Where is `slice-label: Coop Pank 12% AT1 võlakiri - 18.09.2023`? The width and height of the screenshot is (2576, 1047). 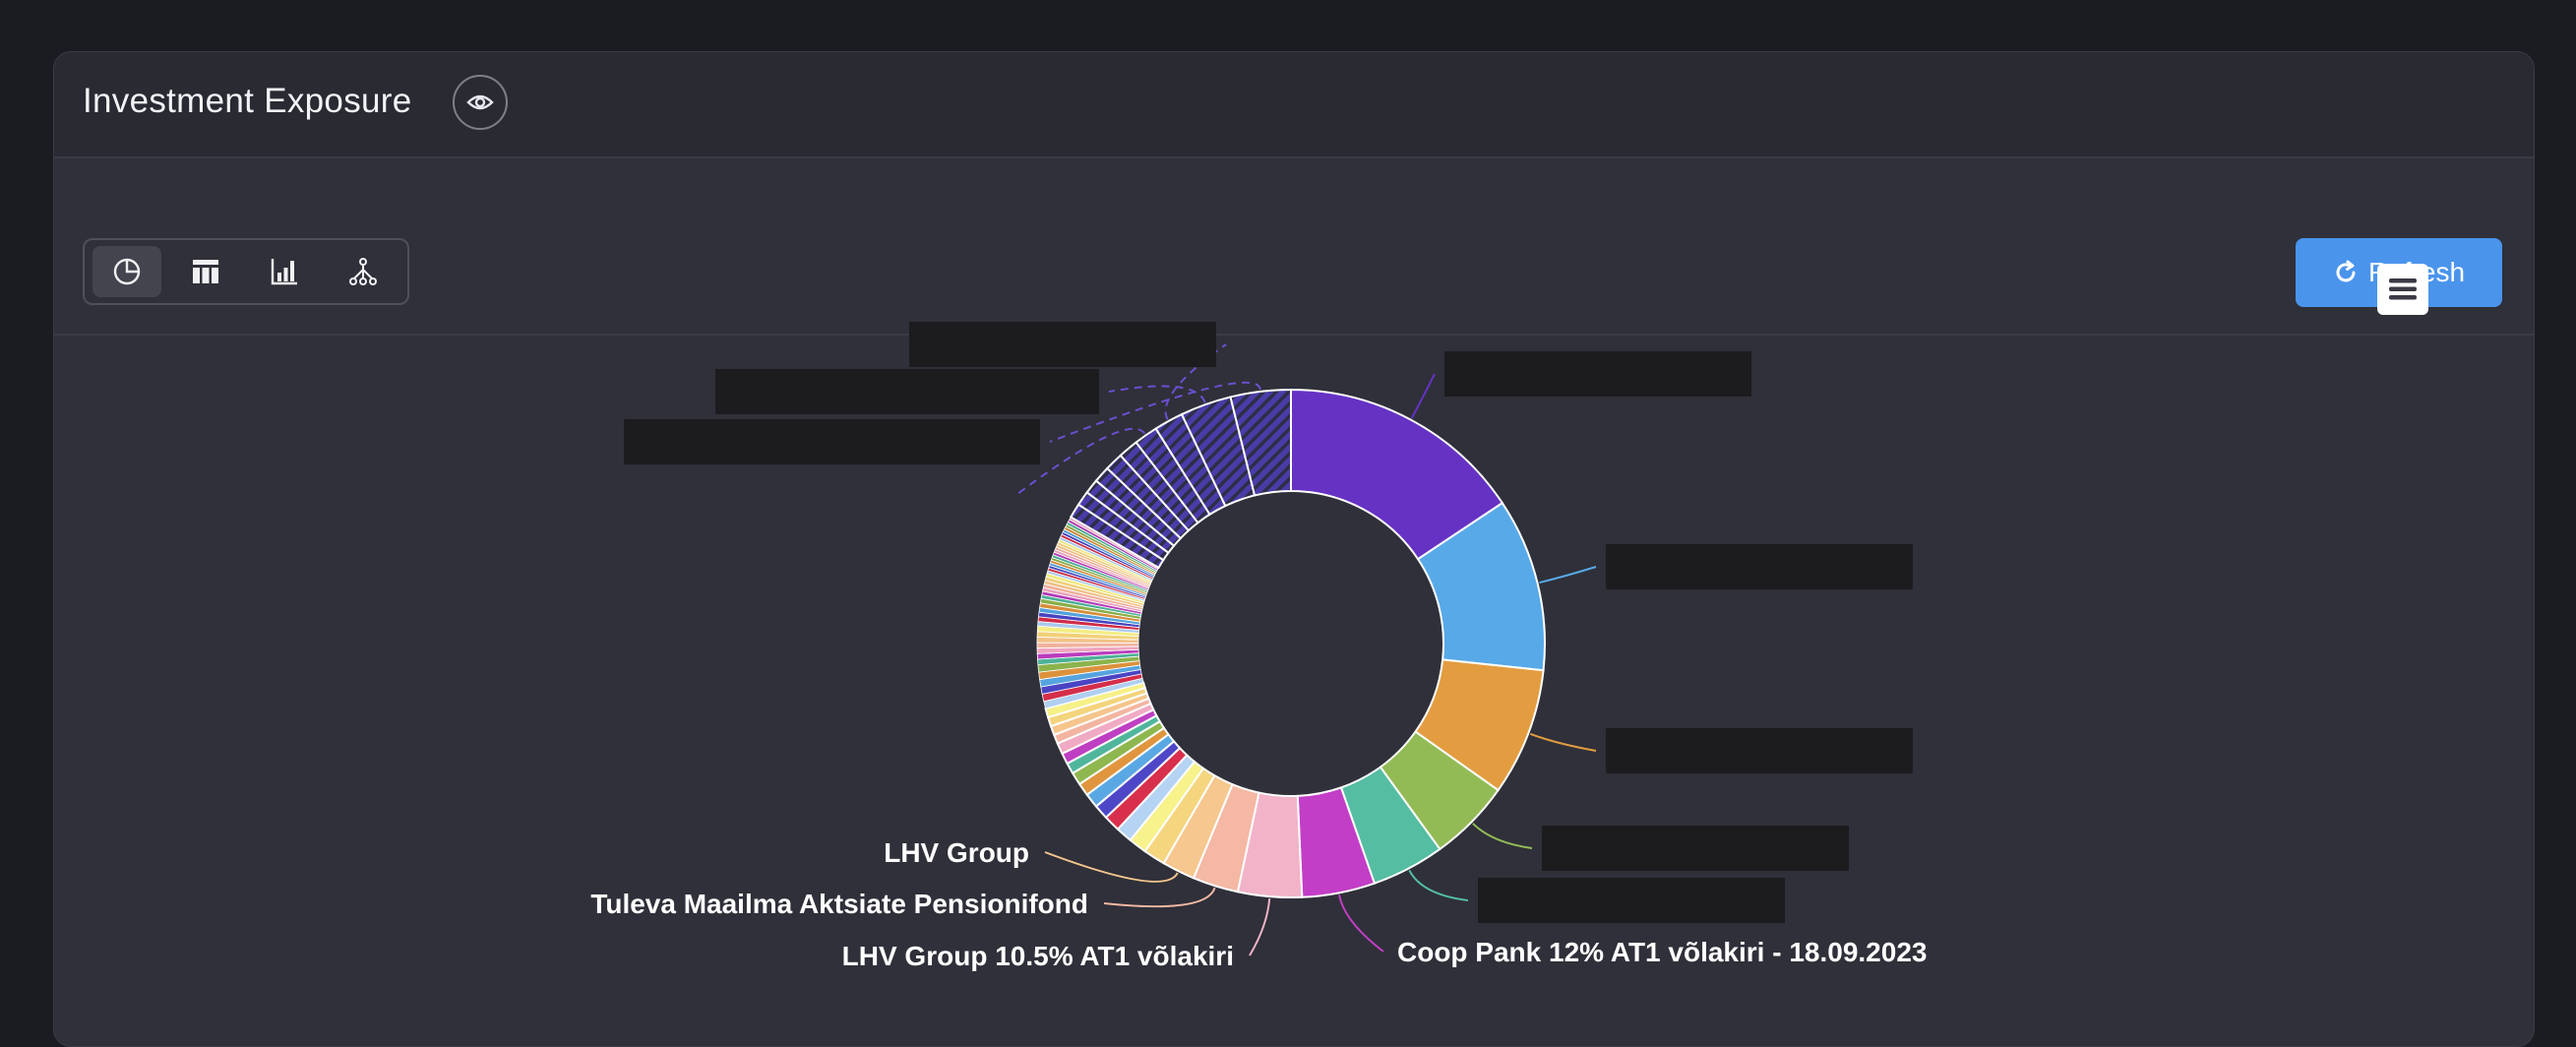
slice-label: Coop Pank 12% AT1 võlakiri - 18.09.2023 is located at coordinates (1662, 952).